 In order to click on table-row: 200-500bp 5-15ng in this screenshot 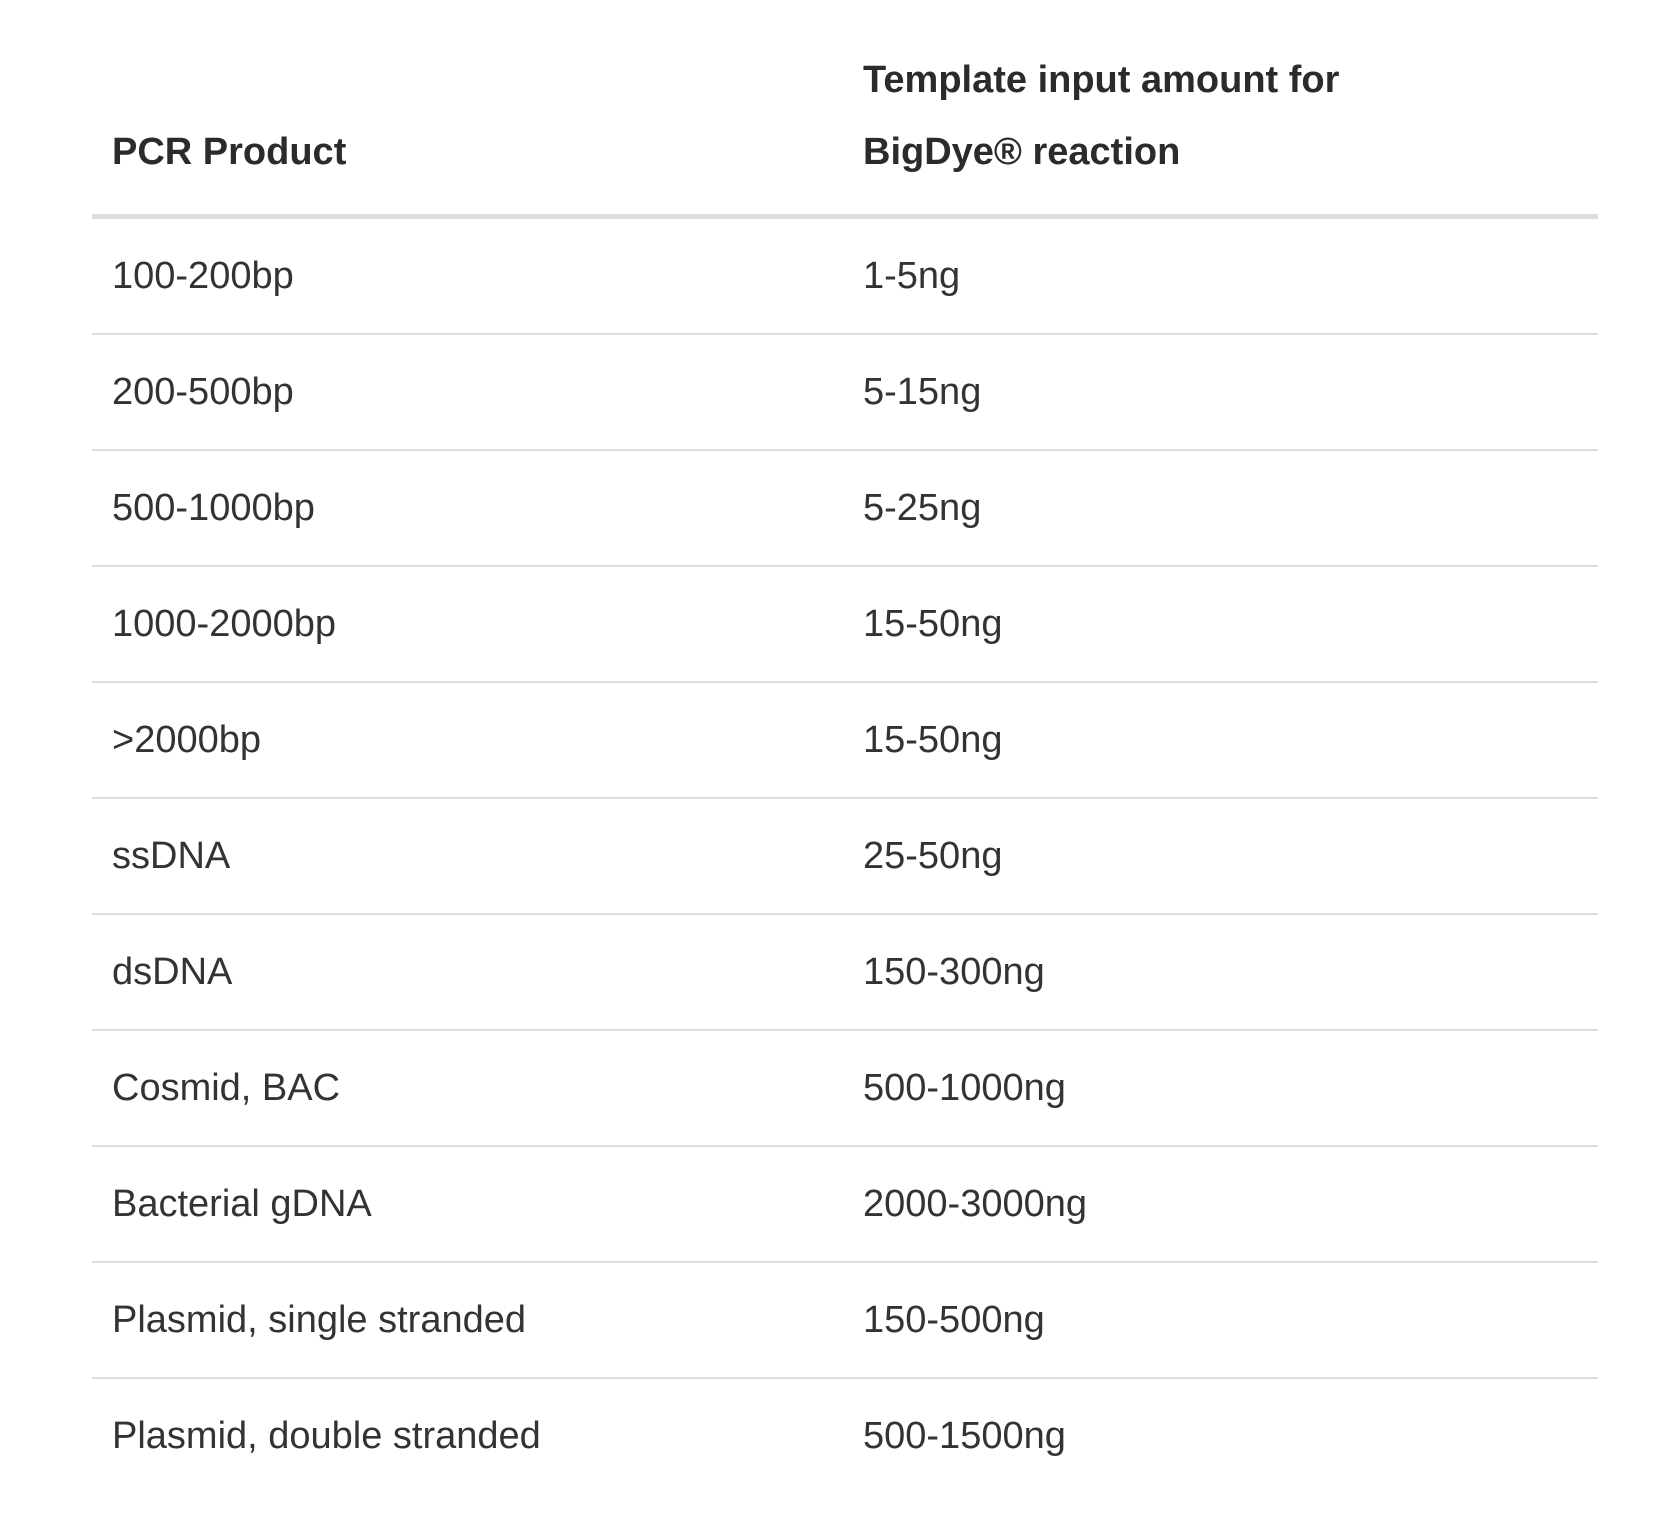, I will do `click(845, 392)`.